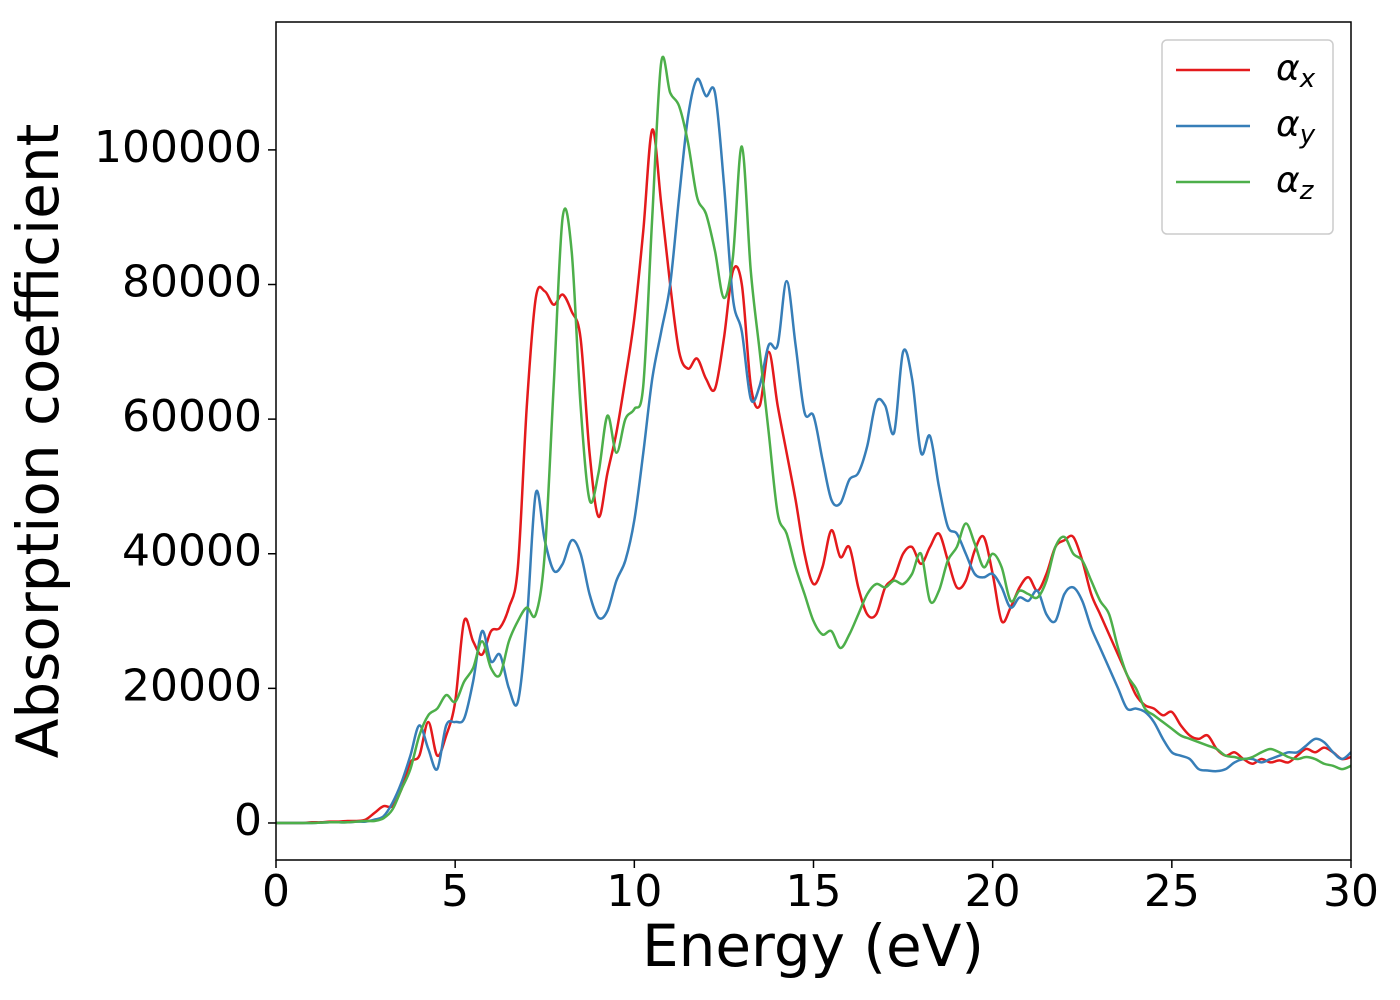 This screenshot has height=1000, width=1400. What do you see at coordinates (634, 891) in the screenshot?
I see `x-tick-label: 10` at bounding box center [634, 891].